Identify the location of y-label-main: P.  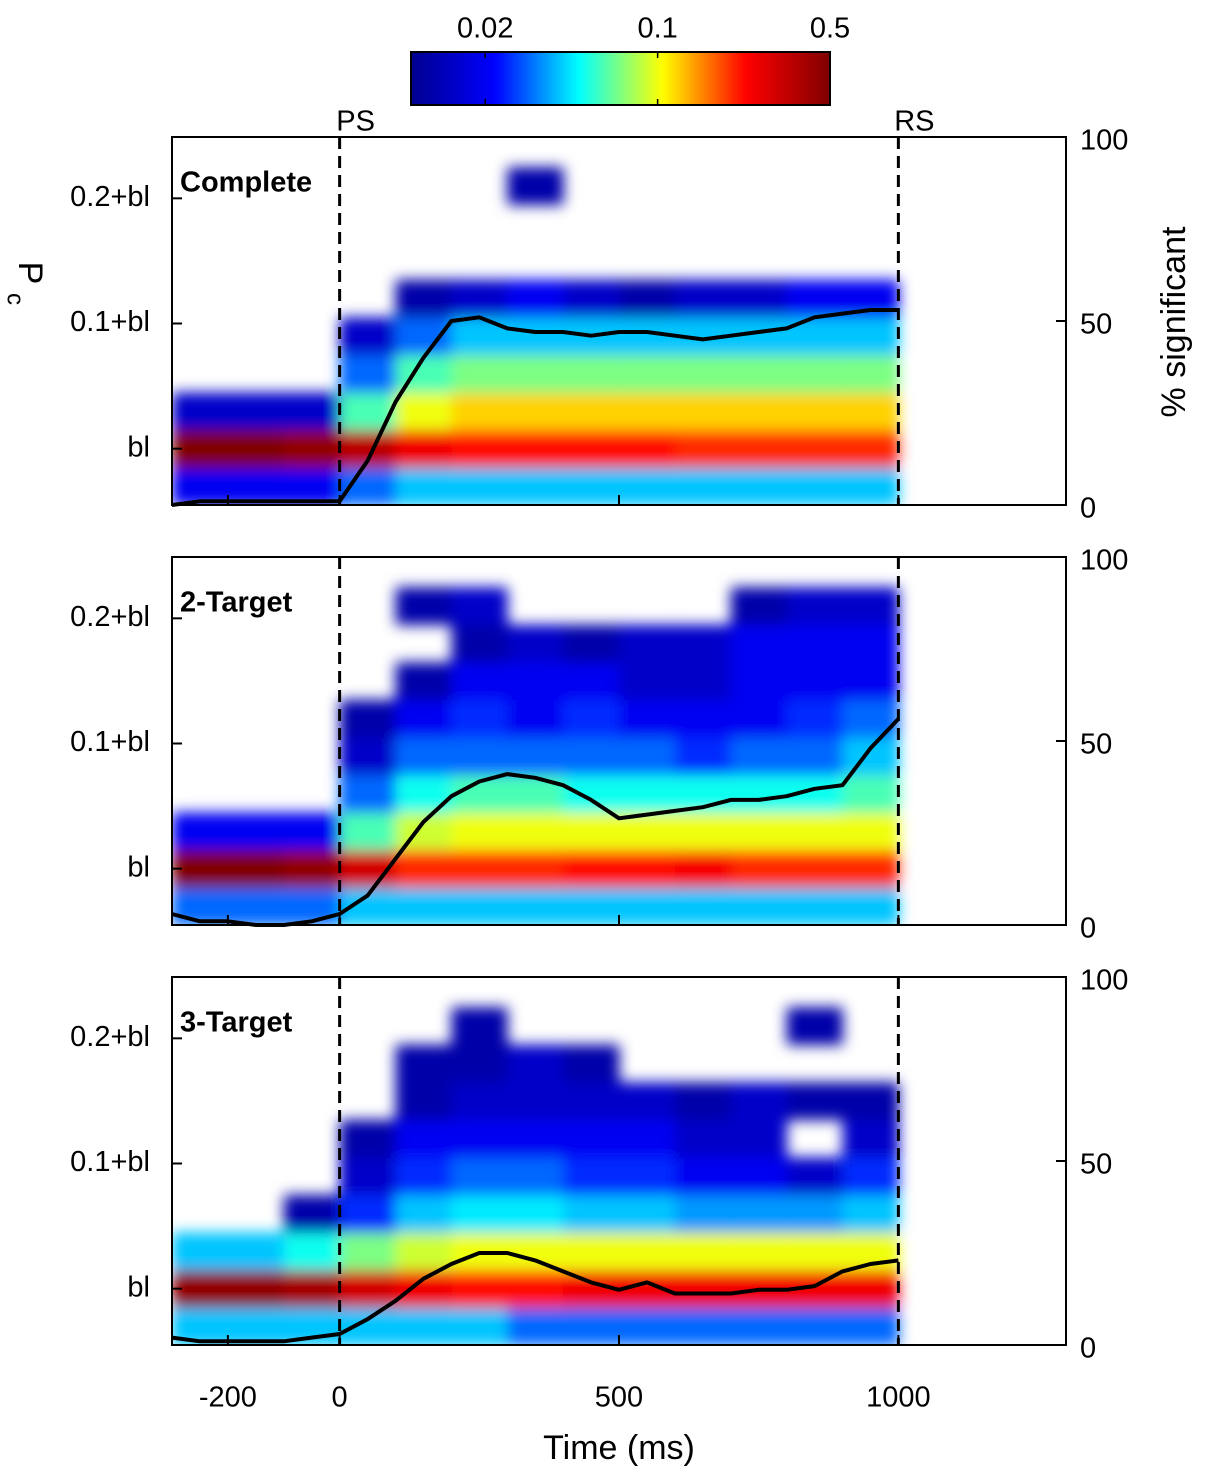
(30, 273).